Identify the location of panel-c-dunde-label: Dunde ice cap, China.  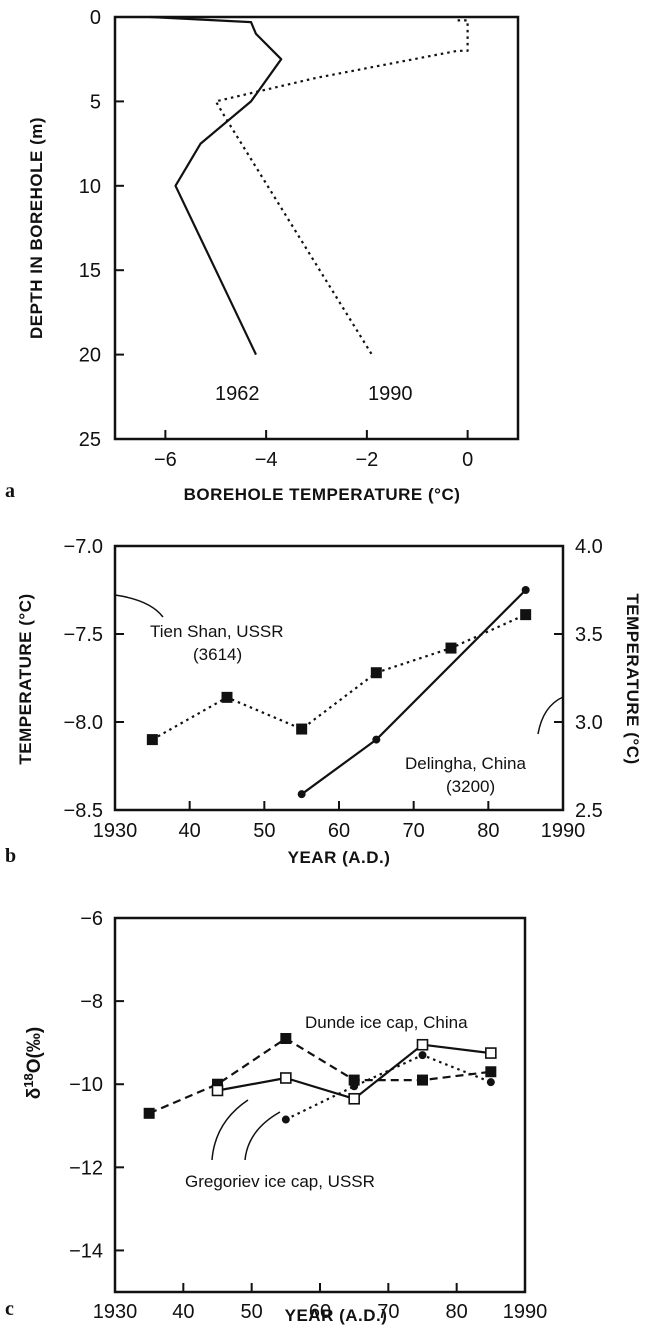
(386, 1022).